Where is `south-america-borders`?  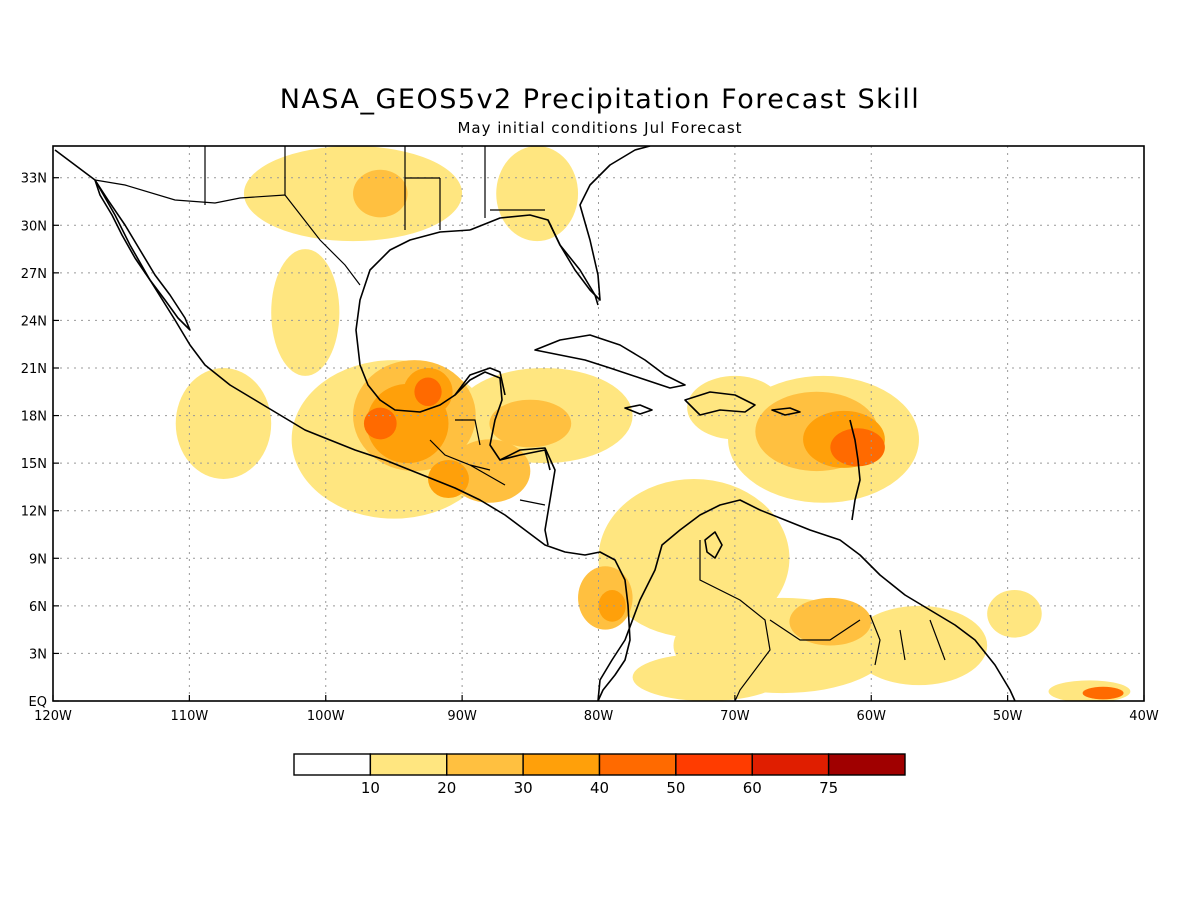
south-america-borders is located at coordinates (822, 620).